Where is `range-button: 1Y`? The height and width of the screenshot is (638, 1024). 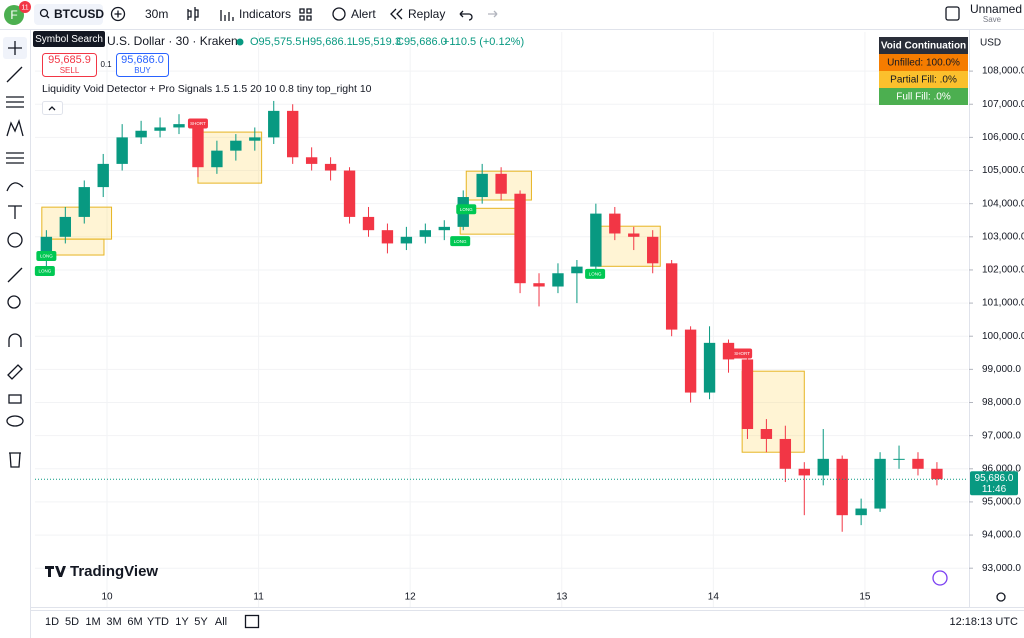 range-button: 1Y is located at coordinates (182, 622).